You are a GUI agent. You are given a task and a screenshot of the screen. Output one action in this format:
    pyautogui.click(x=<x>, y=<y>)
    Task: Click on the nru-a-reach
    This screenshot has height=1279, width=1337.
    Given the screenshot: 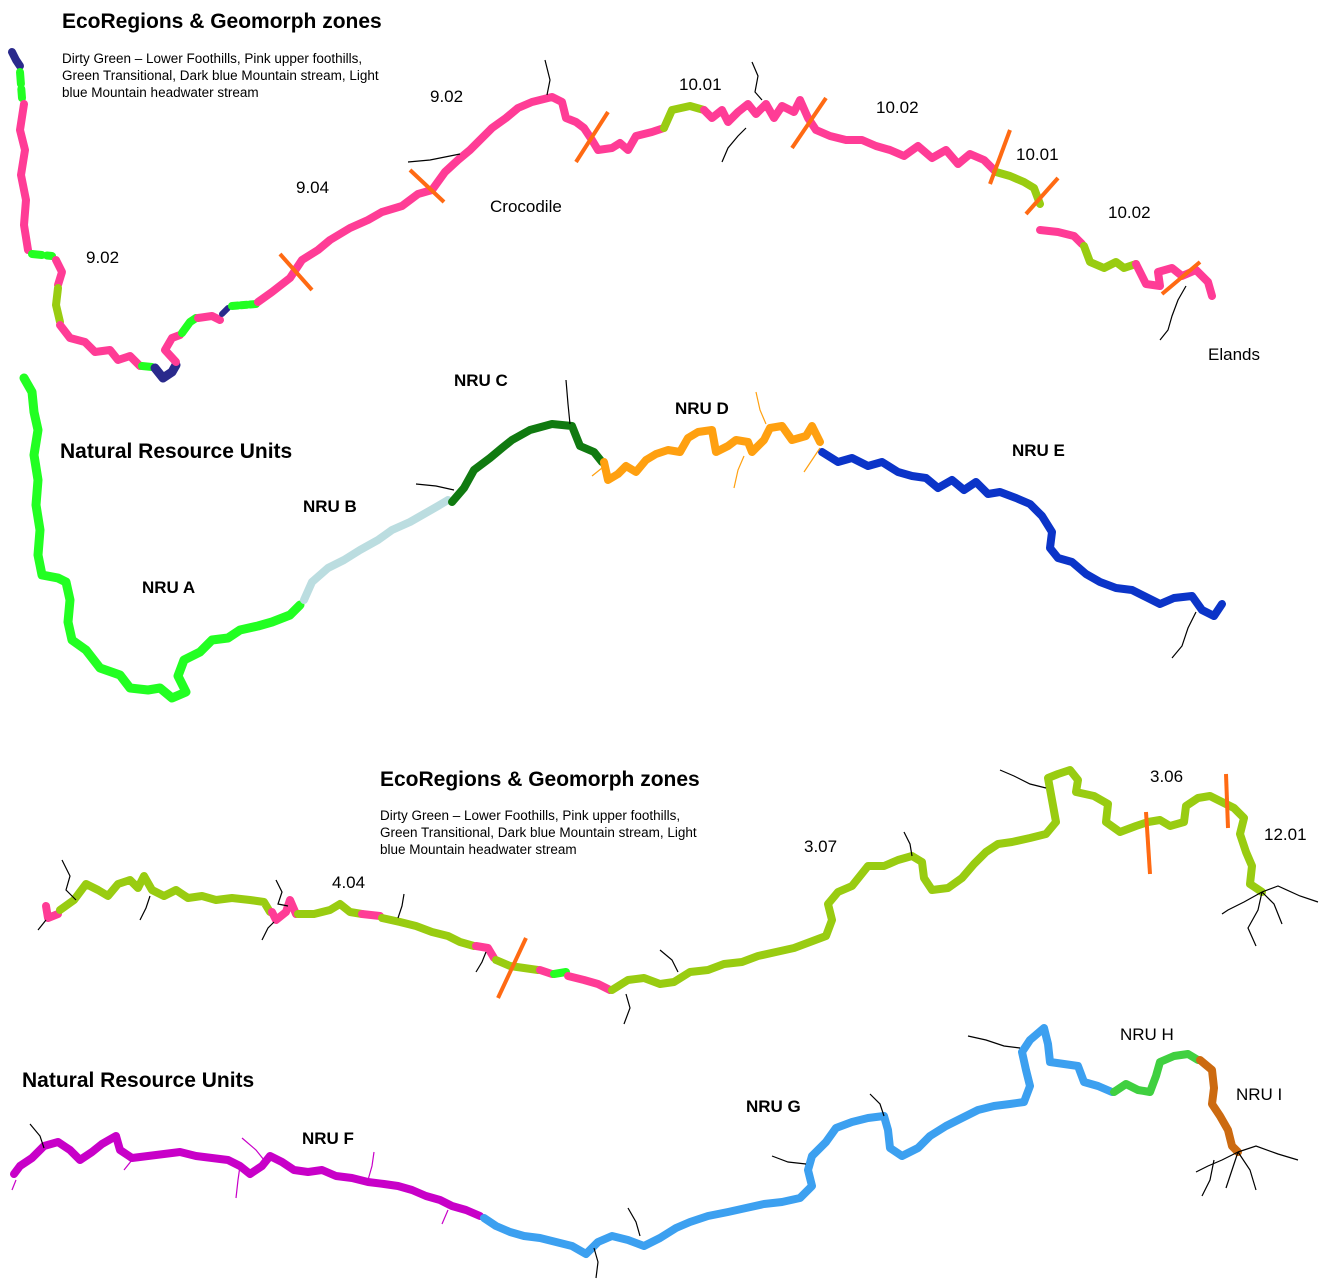 What is the action you would take?
    pyautogui.click(x=162, y=538)
    